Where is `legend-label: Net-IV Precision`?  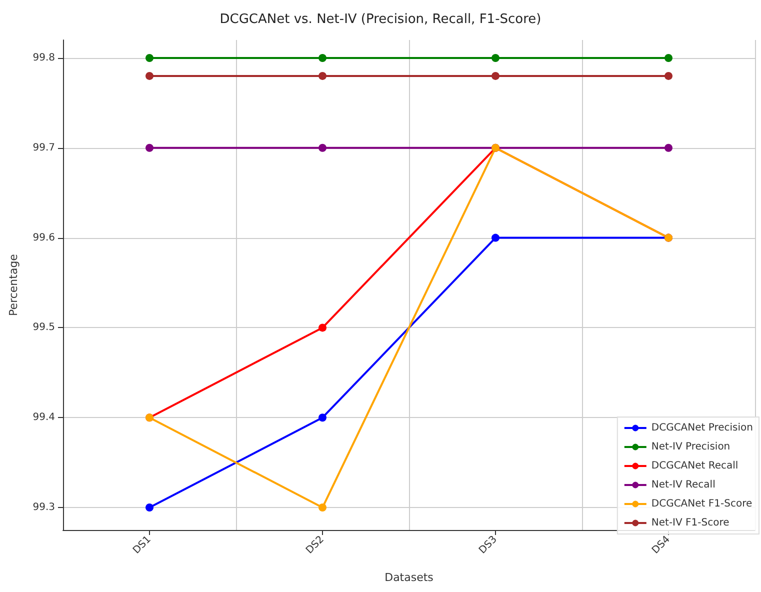 legend-label: Net-IV Precision is located at coordinates (690, 447).